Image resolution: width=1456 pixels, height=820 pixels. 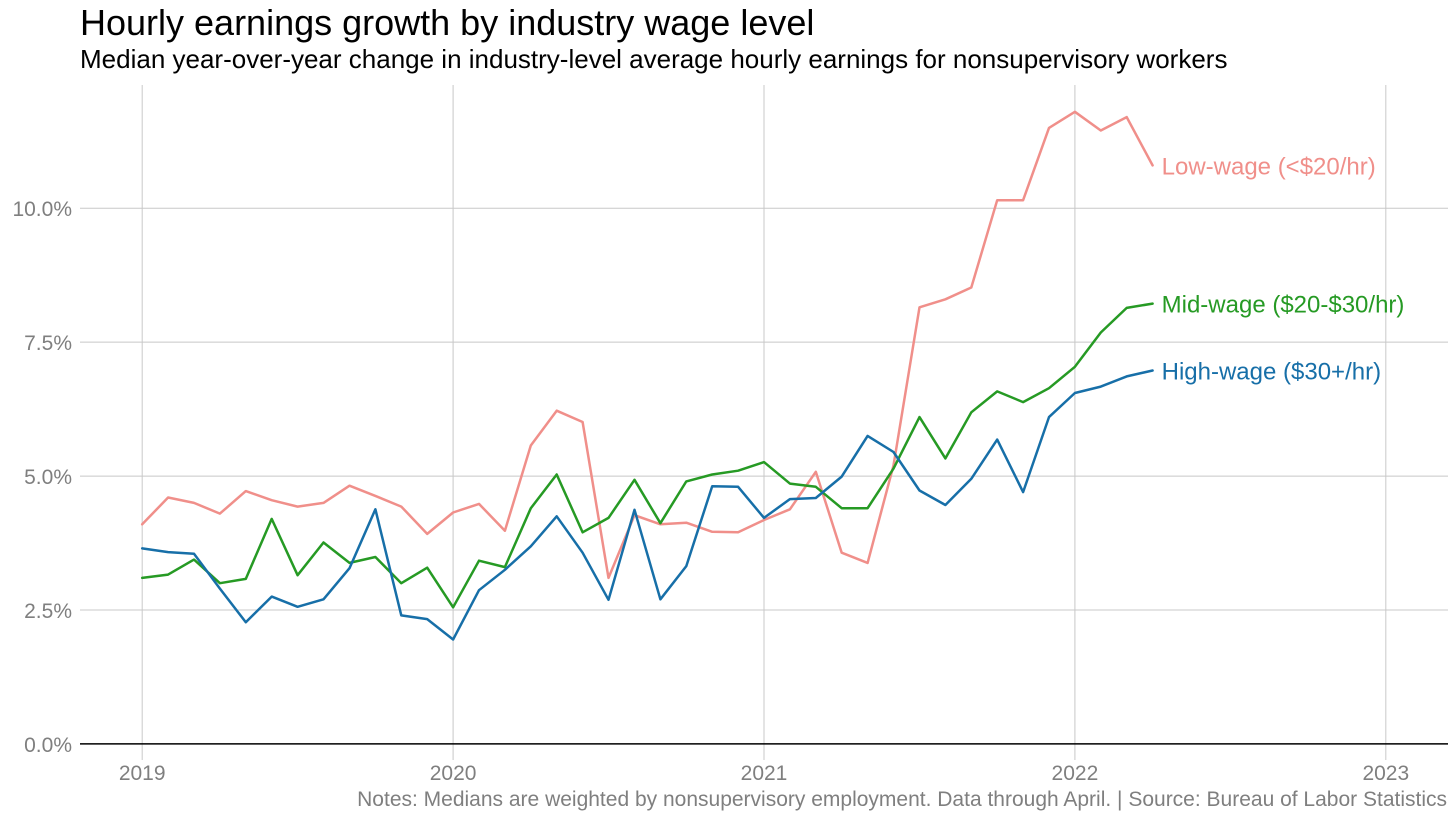 What do you see at coordinates (1269, 166) in the screenshot?
I see `series-label-low-wage: Low-wage (<$20/hr)` at bounding box center [1269, 166].